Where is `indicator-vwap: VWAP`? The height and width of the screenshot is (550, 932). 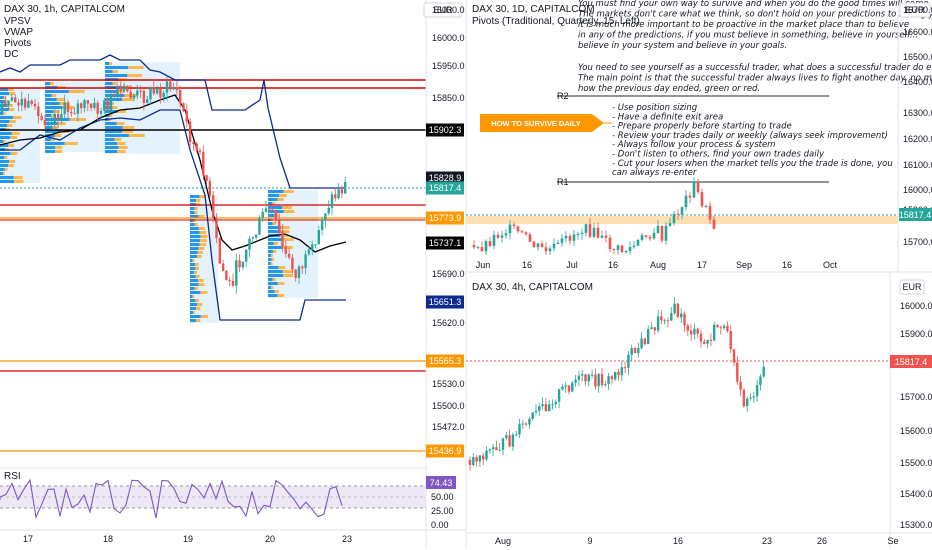
indicator-vwap: VWAP is located at coordinates (18, 32).